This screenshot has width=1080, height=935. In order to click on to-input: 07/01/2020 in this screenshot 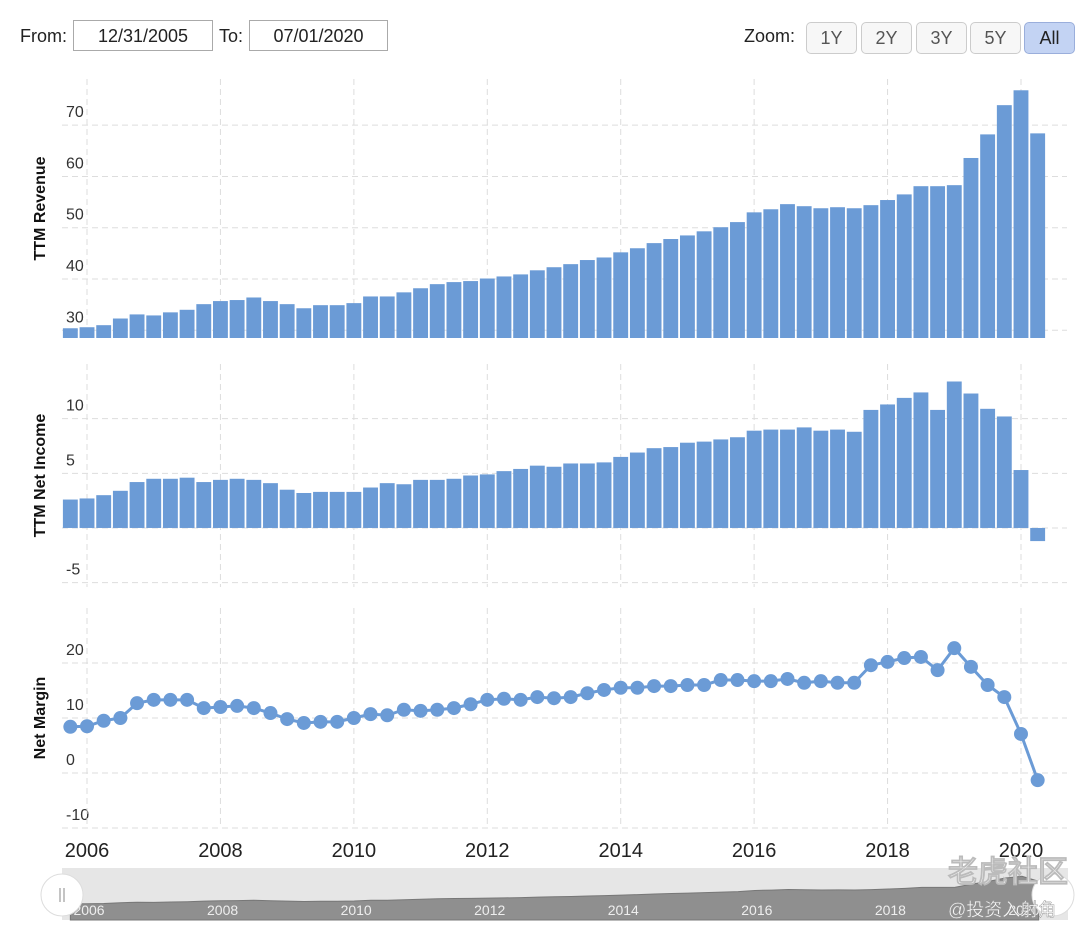, I will do `click(318, 35)`.